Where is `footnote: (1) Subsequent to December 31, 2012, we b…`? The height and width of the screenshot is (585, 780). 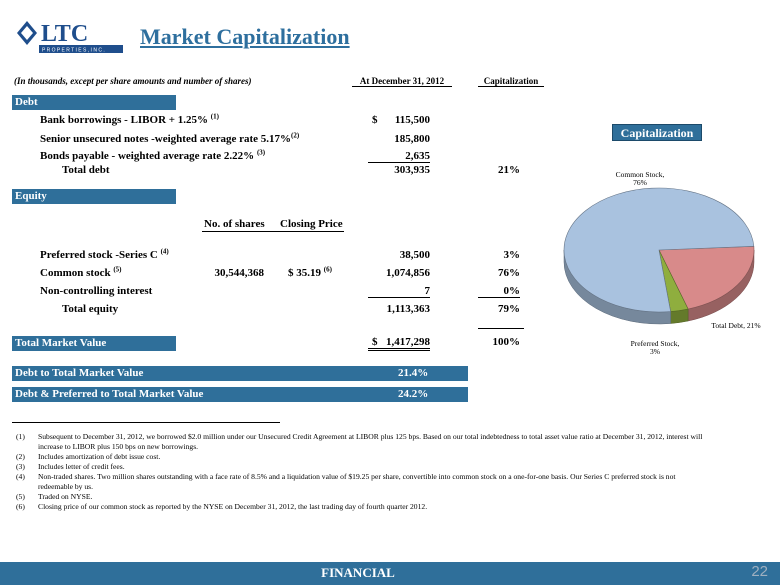
footnote: (1) Subsequent to December 31, 2012, we b… is located at coordinates (359, 441).